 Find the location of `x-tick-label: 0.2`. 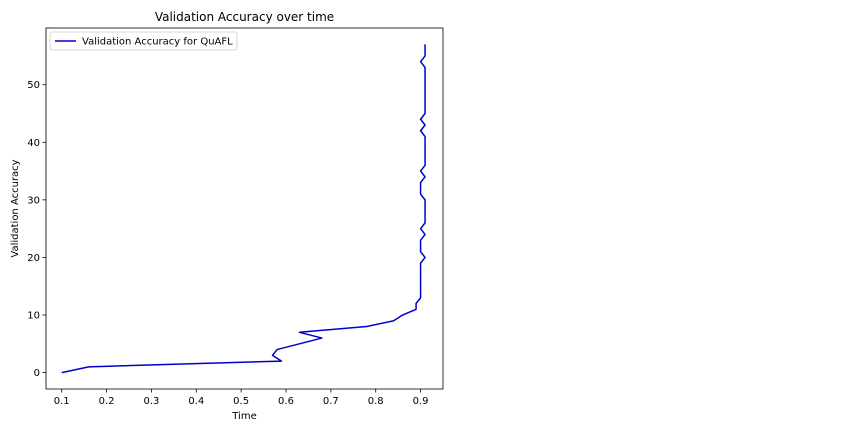

x-tick-label: 0.2 is located at coordinates (107, 401).